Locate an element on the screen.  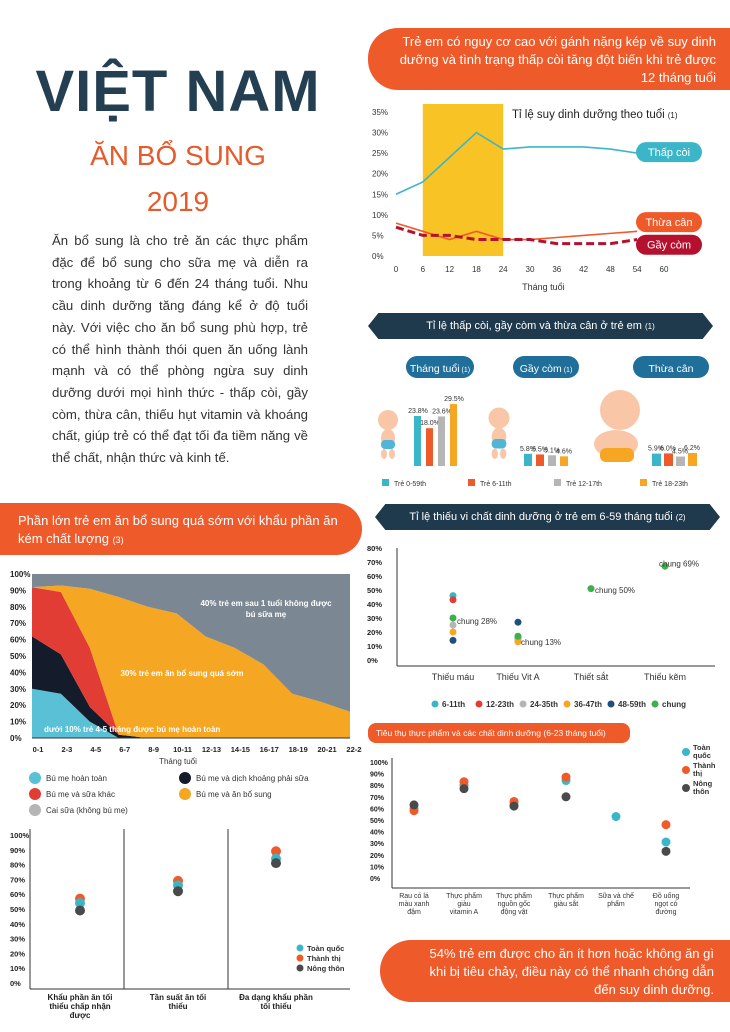
legend-label-line: Thành is located at coordinates (704, 765).